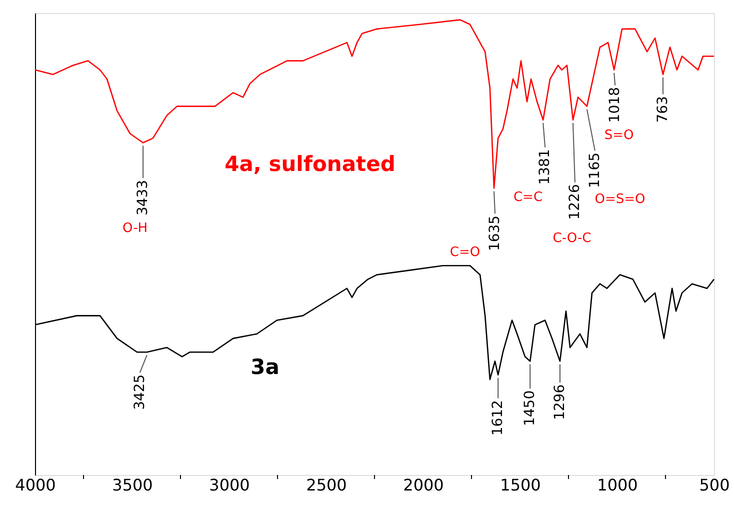 This screenshot has width=734, height=509. Describe the element at coordinates (495, 233) in the screenshot. I see `annotation: 1635` at that location.